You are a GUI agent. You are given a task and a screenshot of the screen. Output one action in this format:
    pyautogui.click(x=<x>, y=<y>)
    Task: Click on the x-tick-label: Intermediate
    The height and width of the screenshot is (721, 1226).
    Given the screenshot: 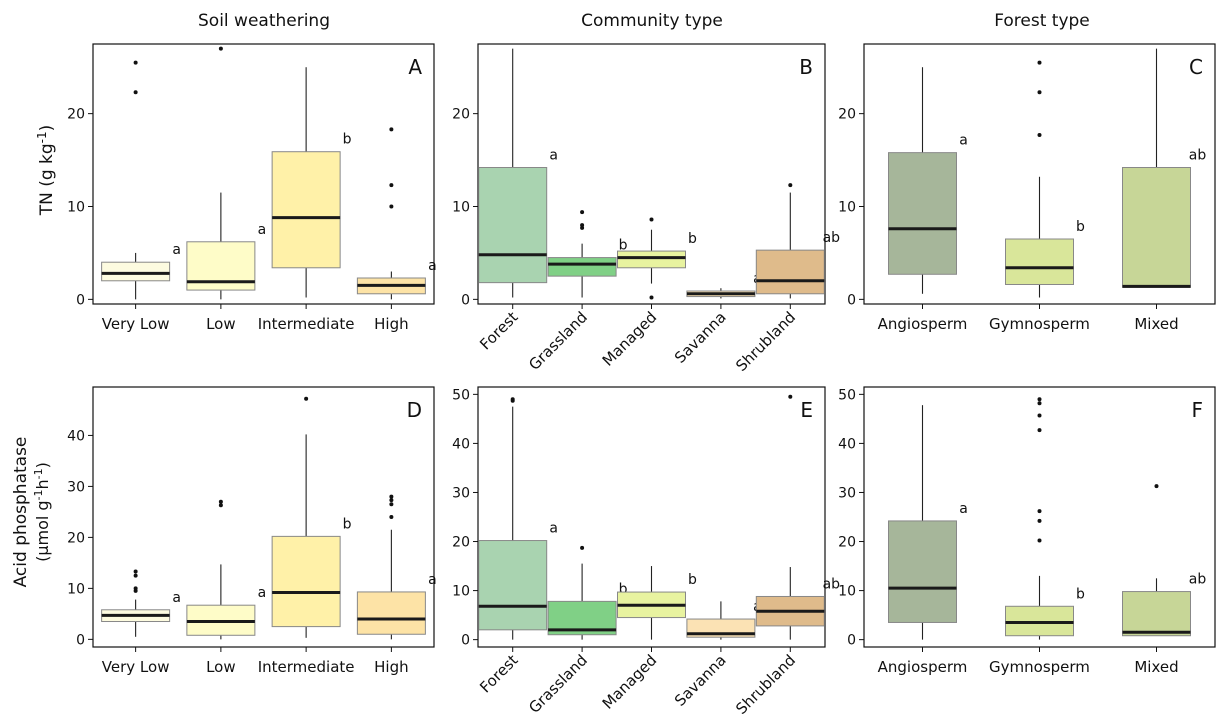 What is the action you would take?
    pyautogui.click(x=306, y=667)
    